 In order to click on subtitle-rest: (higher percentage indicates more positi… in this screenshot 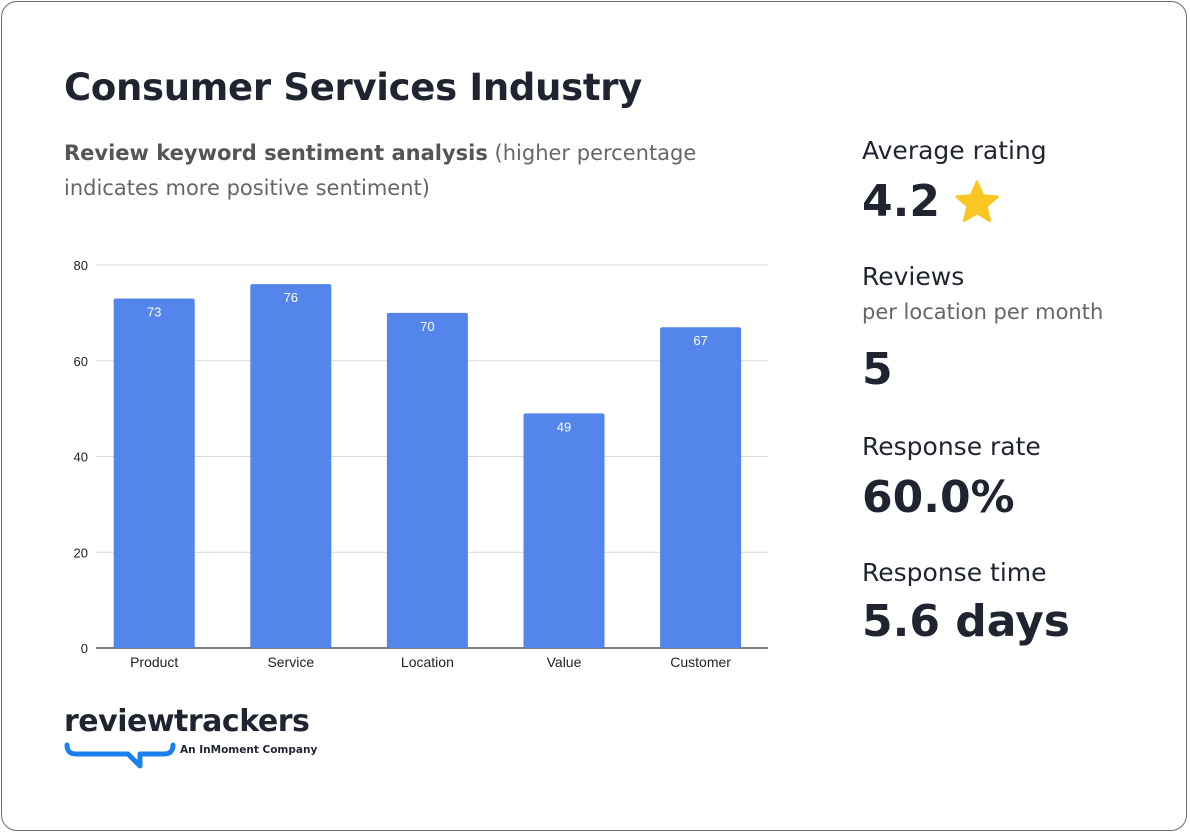, I will do `click(380, 170)`.